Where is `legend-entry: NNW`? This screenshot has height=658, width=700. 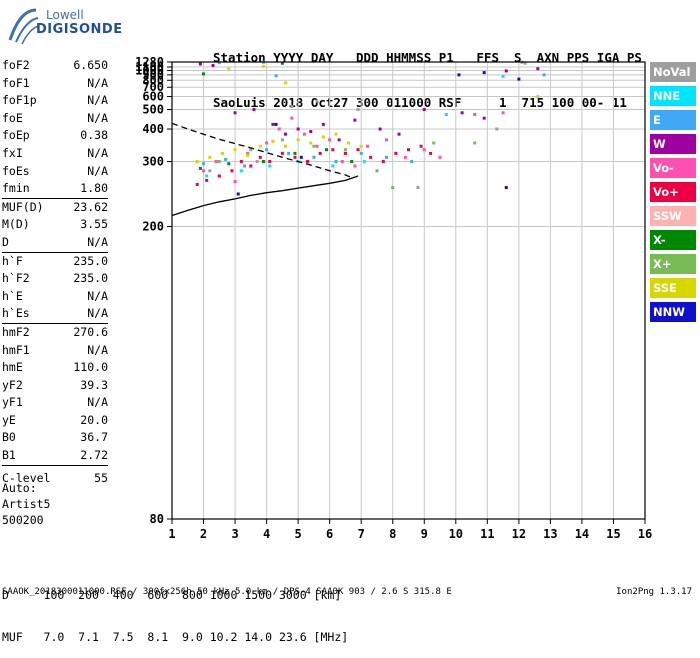 legend-entry: NNW is located at coordinates (673, 312).